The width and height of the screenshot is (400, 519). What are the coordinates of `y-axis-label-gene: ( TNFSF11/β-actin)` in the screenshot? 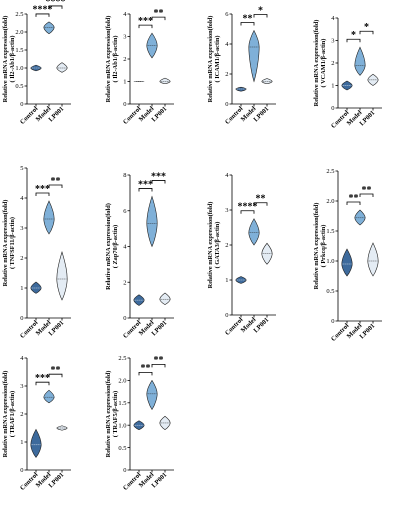 It's located at (12, 243).